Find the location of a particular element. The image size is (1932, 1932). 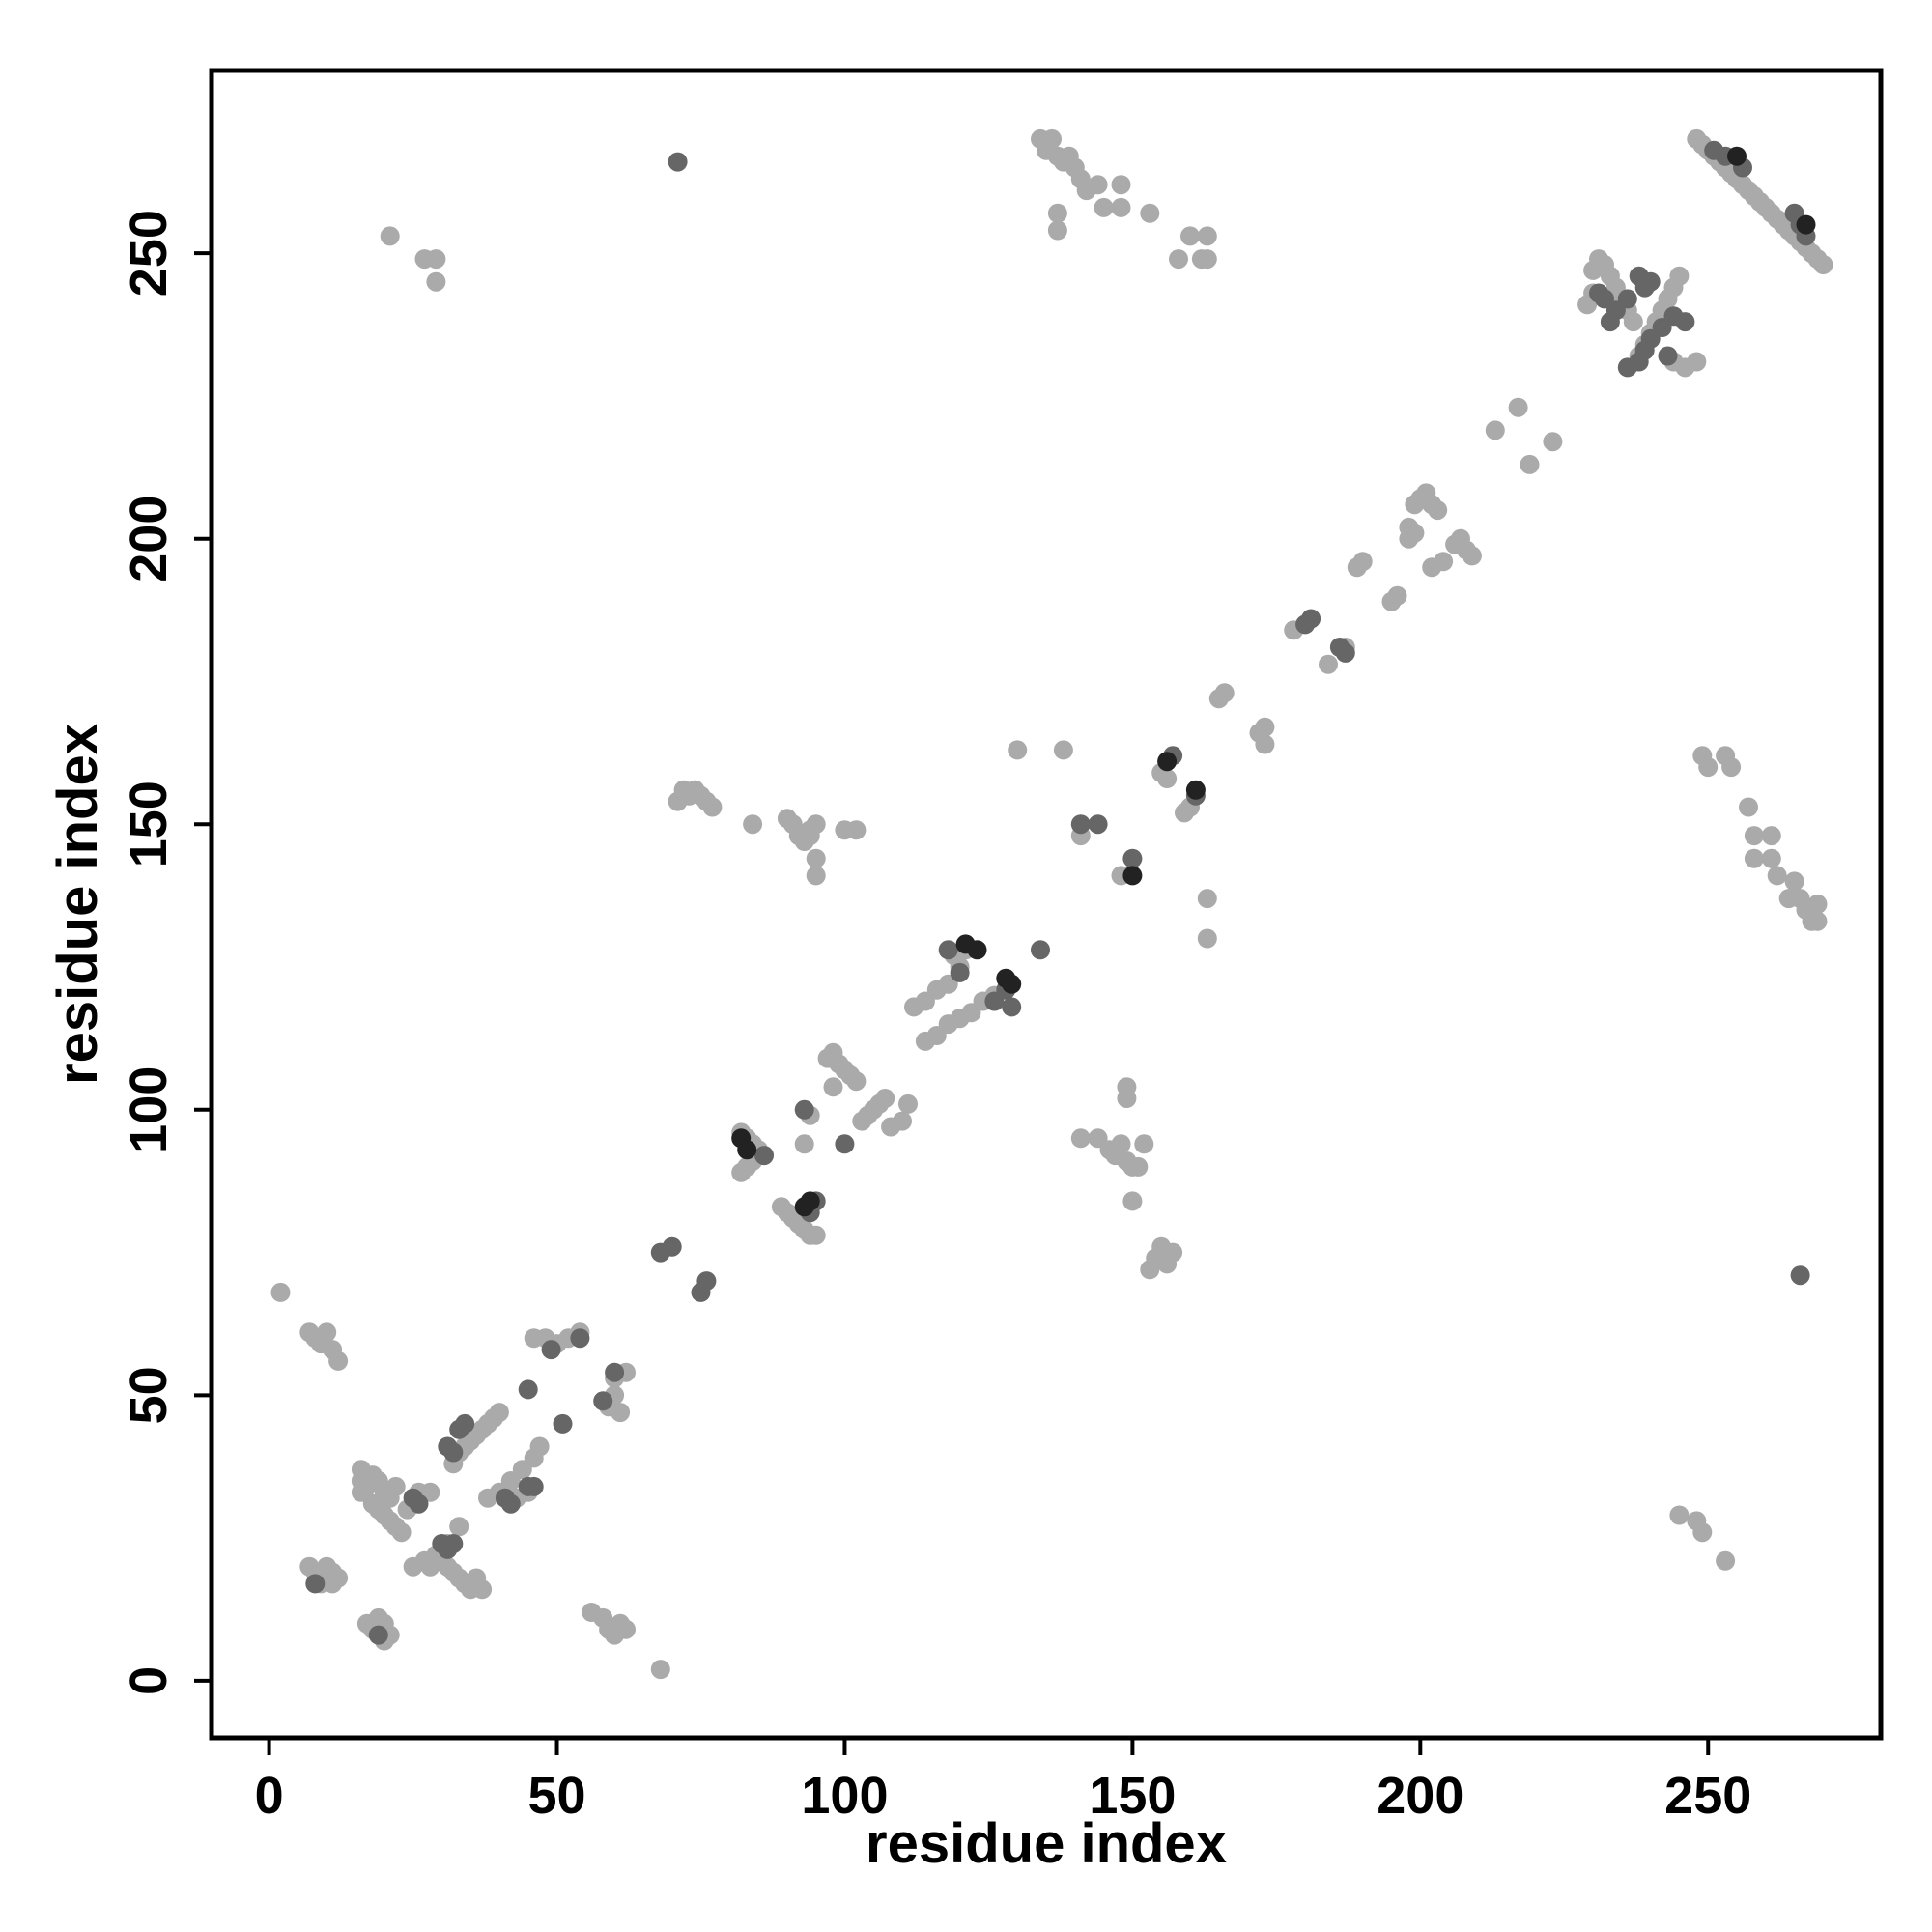

x-tick-label-200: 200 is located at coordinates (1420, 1796).